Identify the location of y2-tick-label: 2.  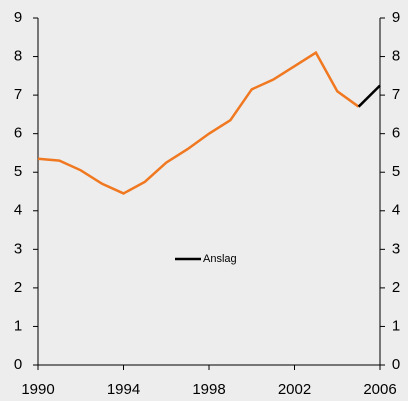
(396, 287).